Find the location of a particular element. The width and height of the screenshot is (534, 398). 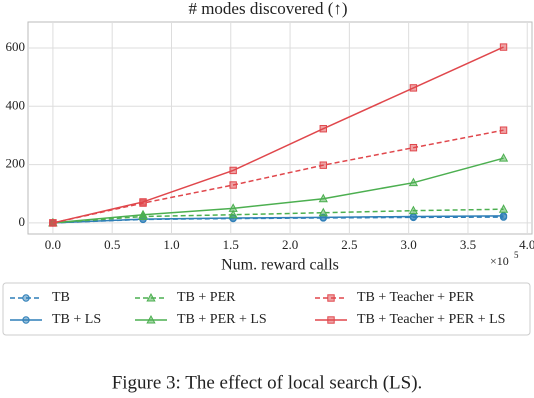

y-tick-label: 200 is located at coordinates (16, 163).